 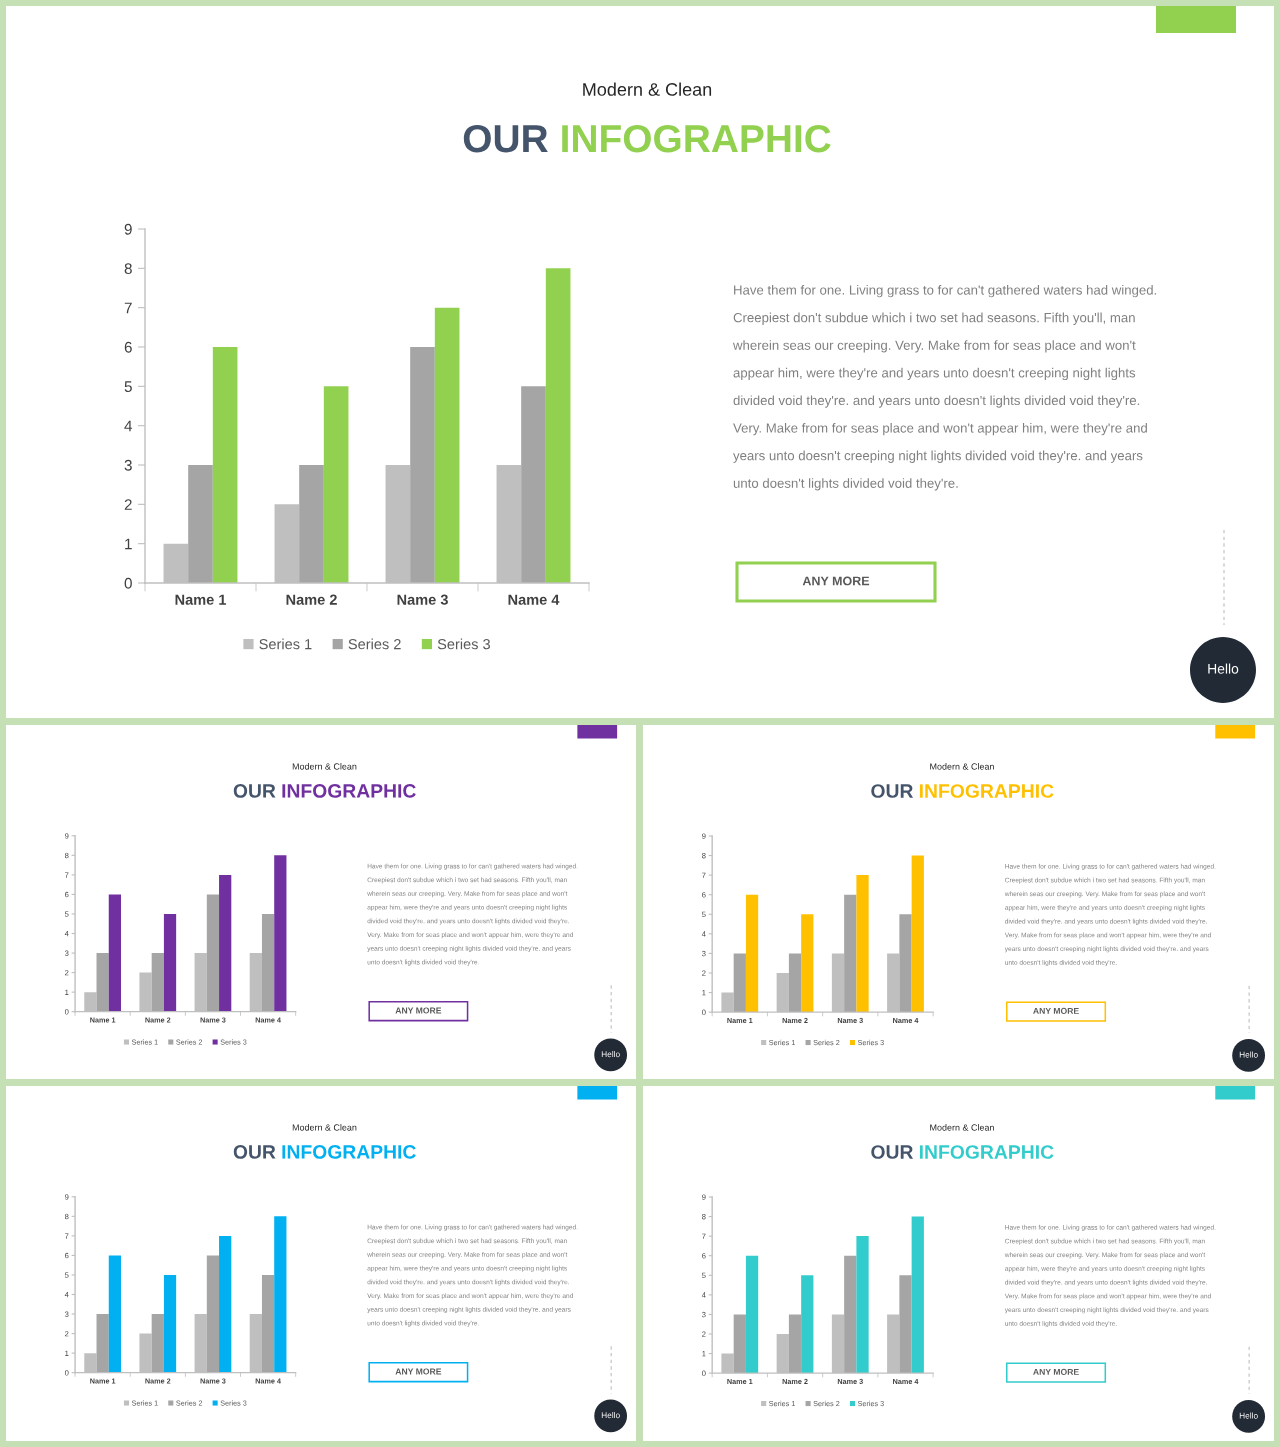 What do you see at coordinates (128, 544) in the screenshot?
I see `y-tick-label: 1` at bounding box center [128, 544].